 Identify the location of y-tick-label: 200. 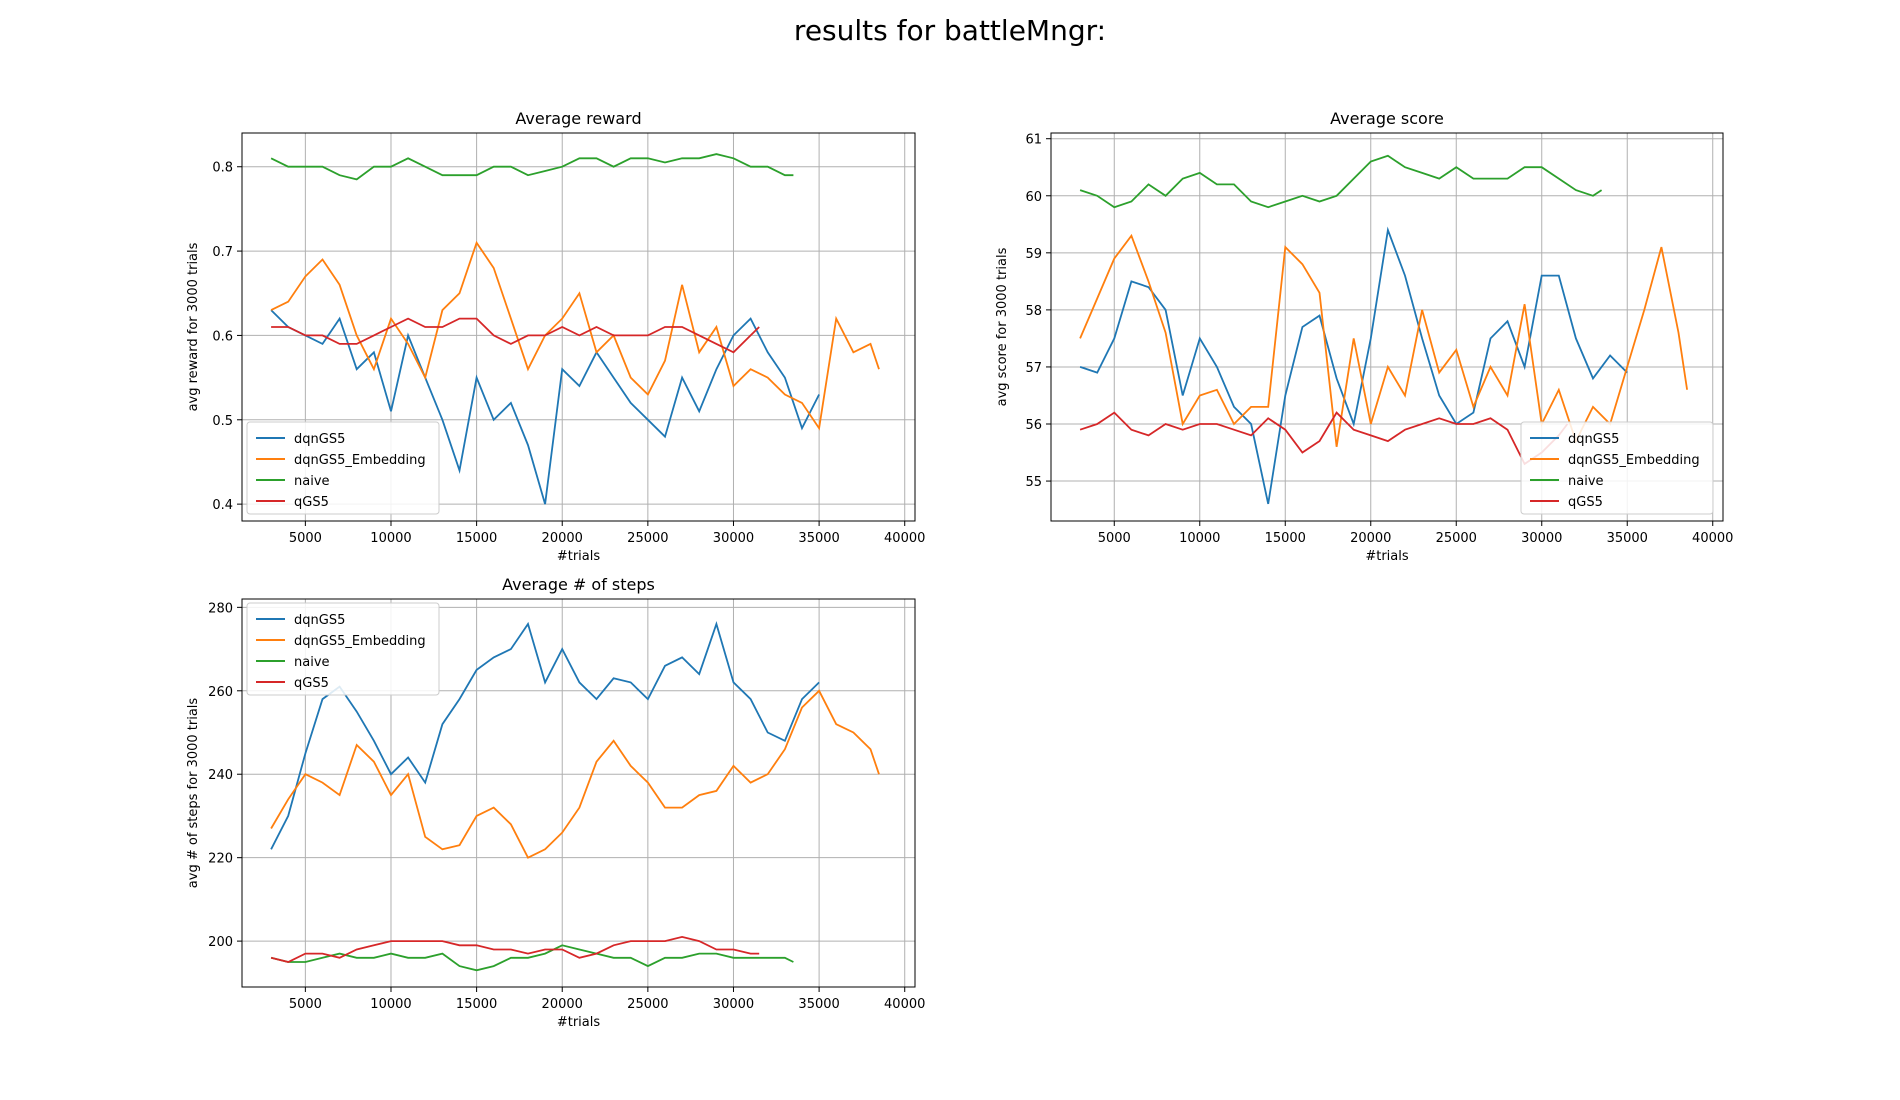
(220, 942).